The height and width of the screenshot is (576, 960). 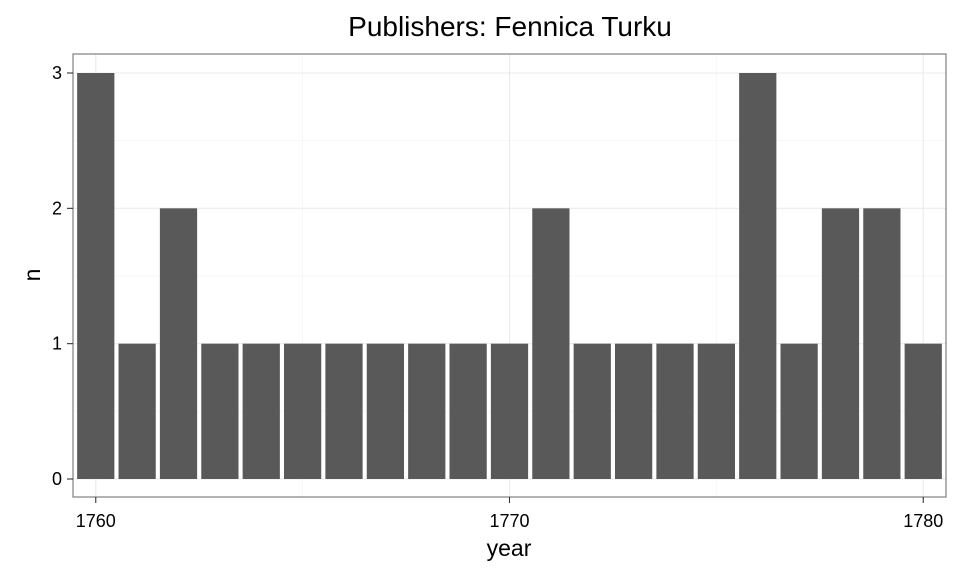 I want to click on y-tick-label: 1, so click(x=57, y=344).